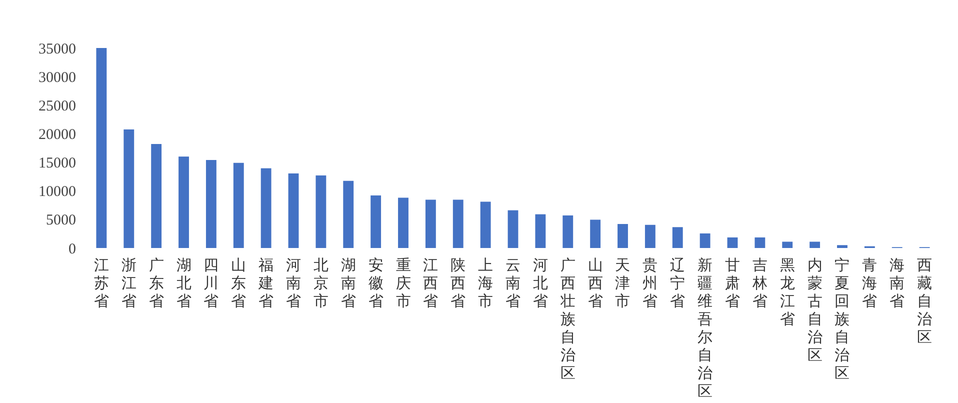 Image resolution: width=958 pixels, height=403 pixels. Describe the element at coordinates (238, 283) in the screenshot. I see `x-tick-label: 山东省` at that location.